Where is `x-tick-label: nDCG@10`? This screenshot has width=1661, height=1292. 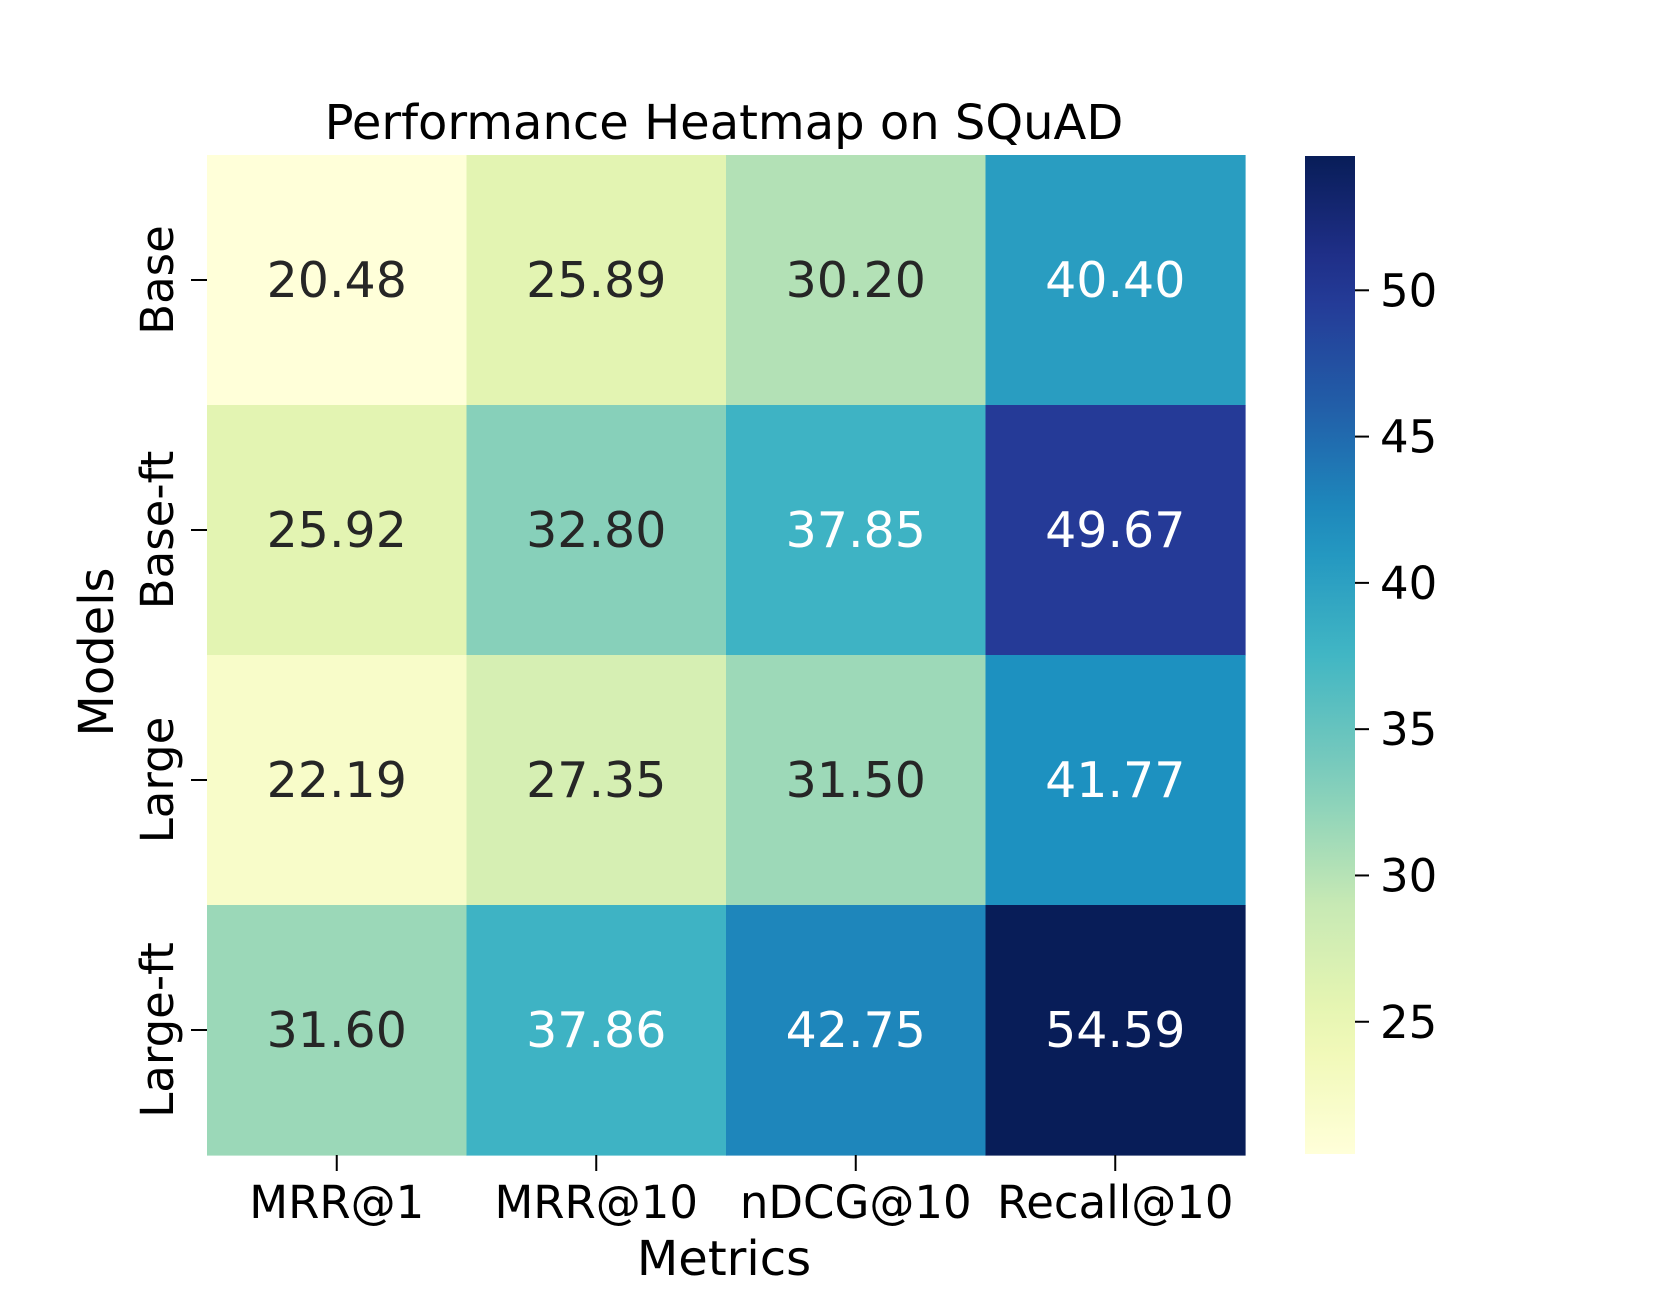
x-tick-label: nDCG@10 is located at coordinates (856, 1202).